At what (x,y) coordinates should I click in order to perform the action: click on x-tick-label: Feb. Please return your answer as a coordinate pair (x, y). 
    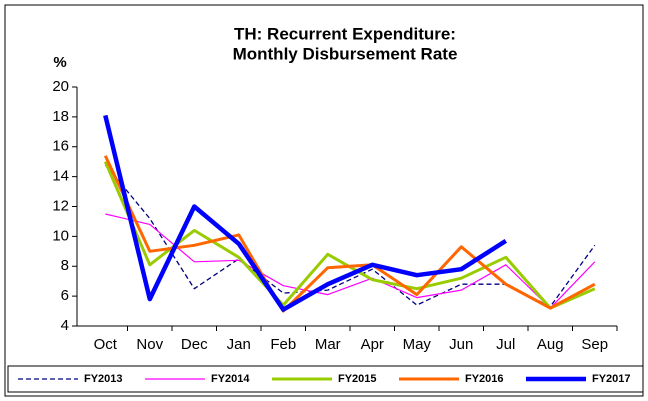
    Looking at the image, I should click on (283, 344).